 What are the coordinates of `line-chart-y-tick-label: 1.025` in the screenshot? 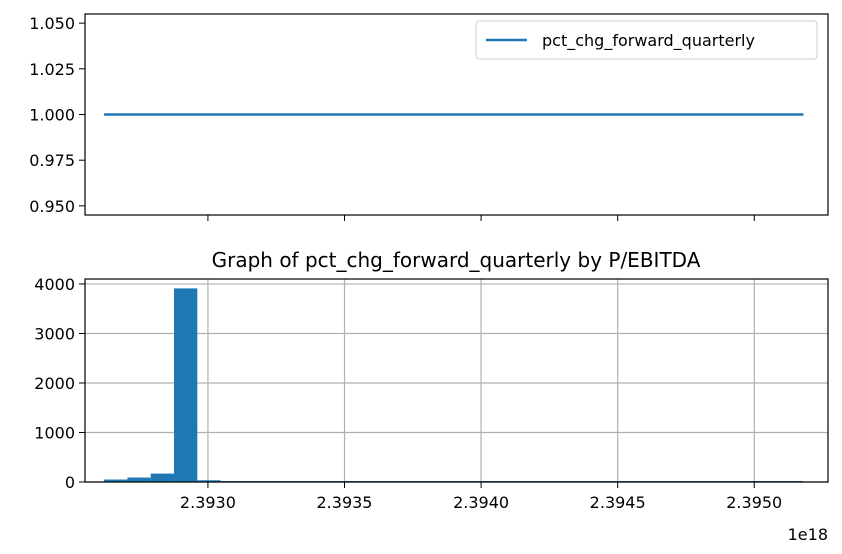 It's located at (52, 69).